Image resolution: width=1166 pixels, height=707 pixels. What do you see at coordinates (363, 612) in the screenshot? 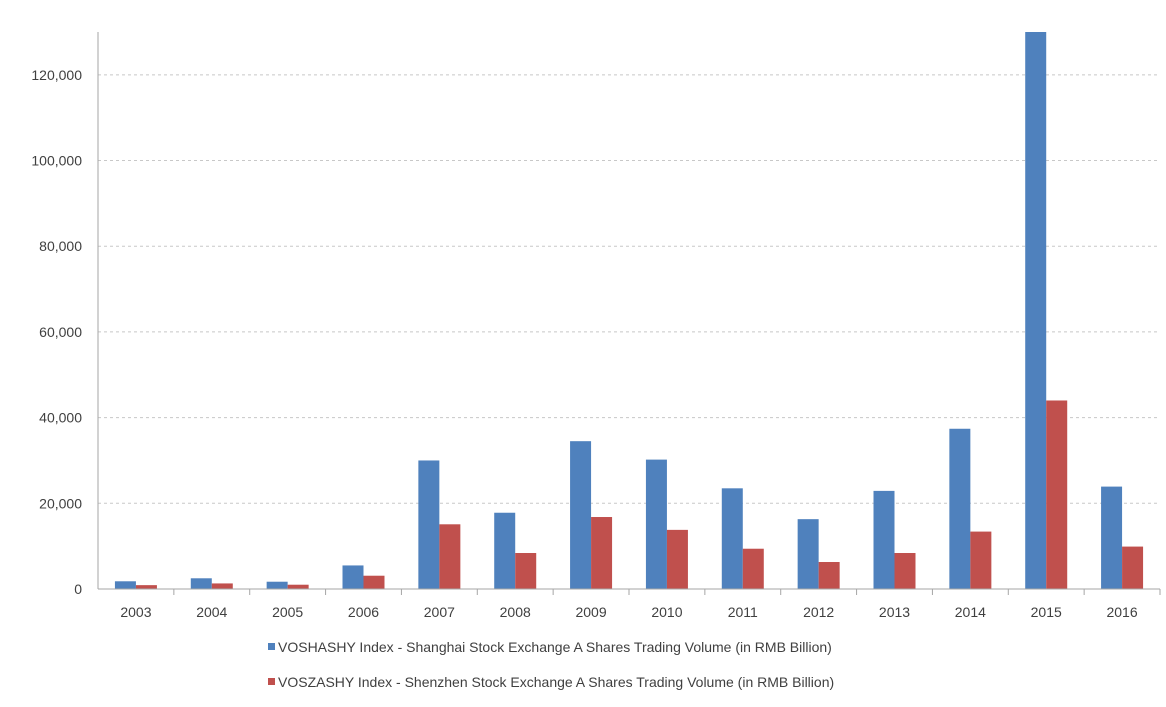
I see `x-tick-label: 2006` at bounding box center [363, 612].